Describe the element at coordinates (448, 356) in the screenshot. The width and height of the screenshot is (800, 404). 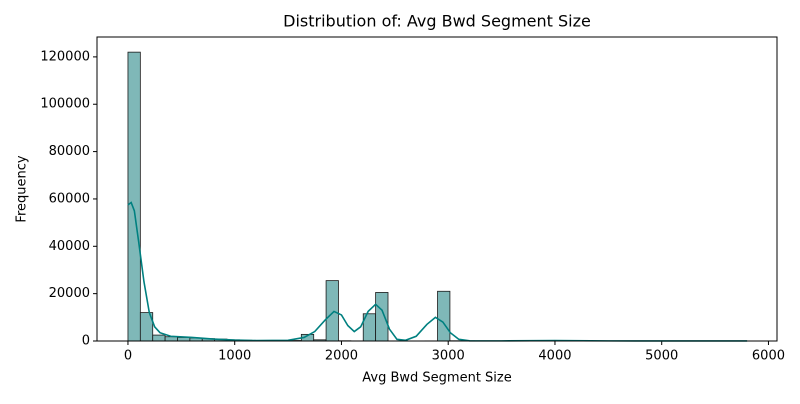
I see `x-tick-label: 3000` at that location.